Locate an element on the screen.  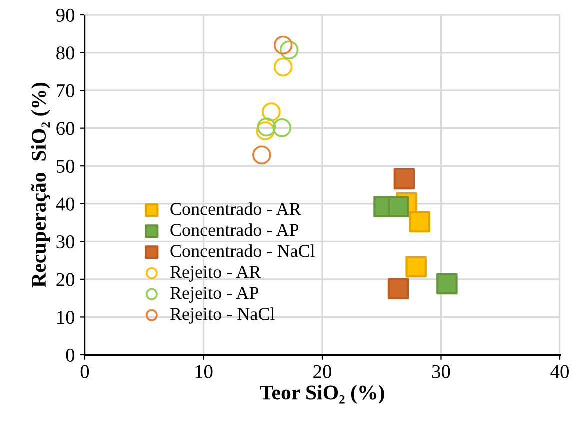
x-tick-label: 30 is located at coordinates (441, 371).